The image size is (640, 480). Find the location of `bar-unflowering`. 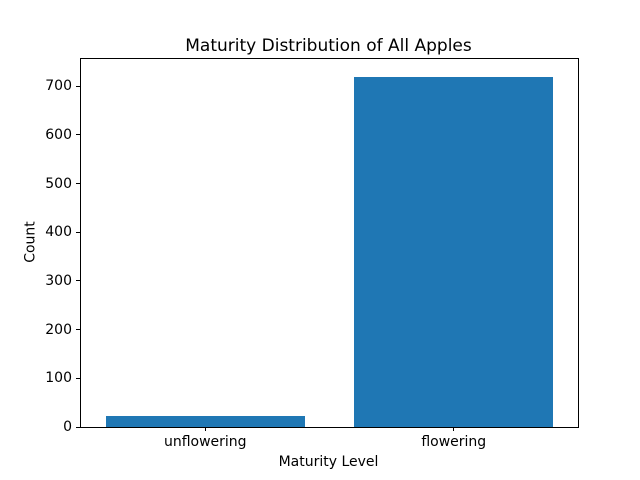

bar-unflowering is located at coordinates (205, 421).